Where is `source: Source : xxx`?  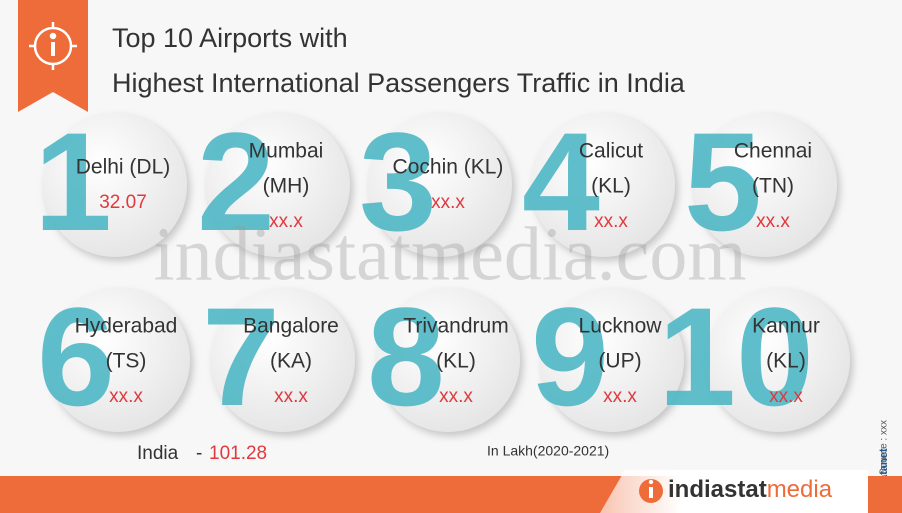
source: Source : xxx is located at coordinates (884, 447).